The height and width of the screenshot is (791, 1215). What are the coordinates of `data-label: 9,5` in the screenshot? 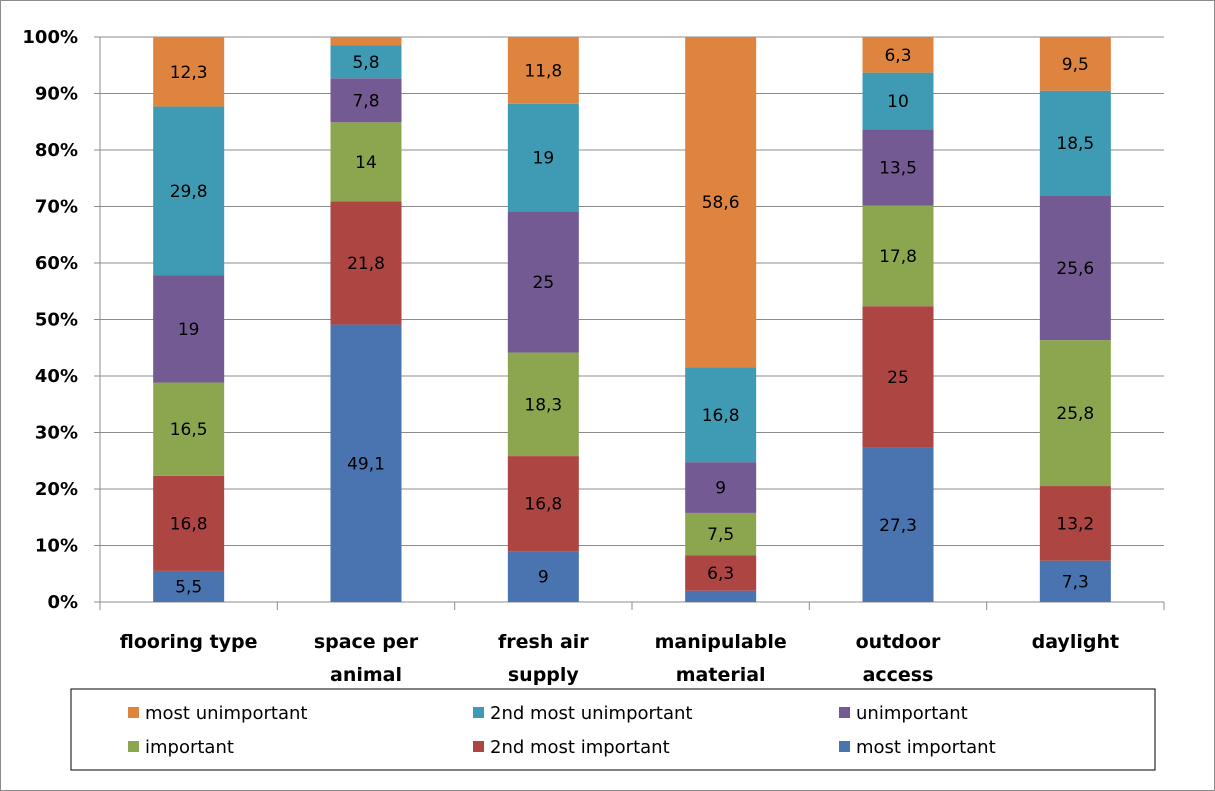 It's located at (1075, 65).